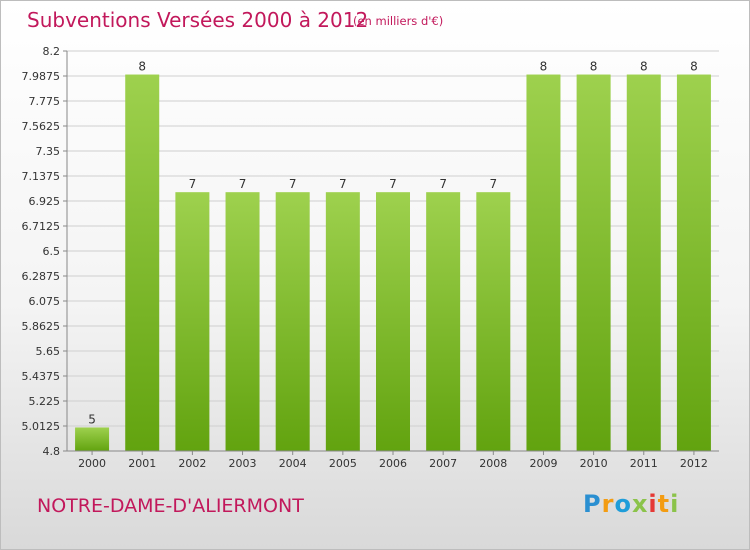 This screenshot has width=750, height=550. Describe the element at coordinates (92, 419) in the screenshot. I see `data-label: 5` at that location.